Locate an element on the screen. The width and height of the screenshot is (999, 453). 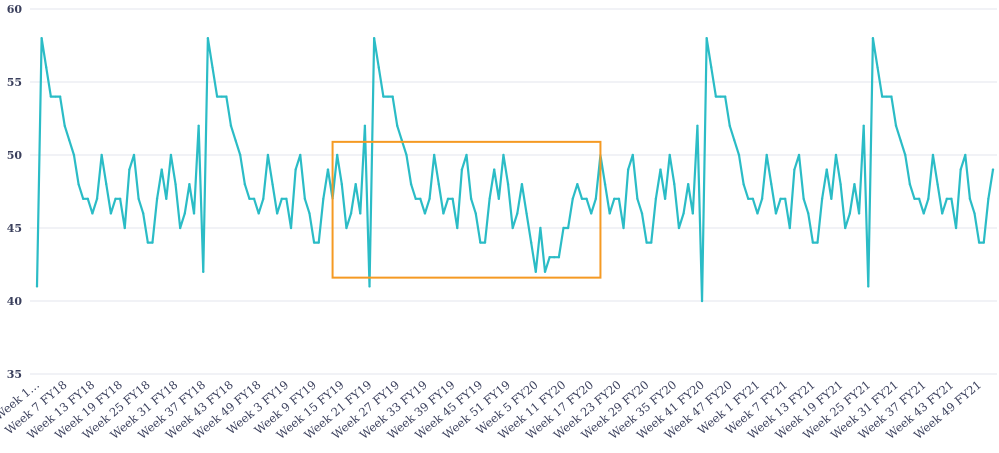
y-tick-label-50: 50 is located at coordinates (15, 155).